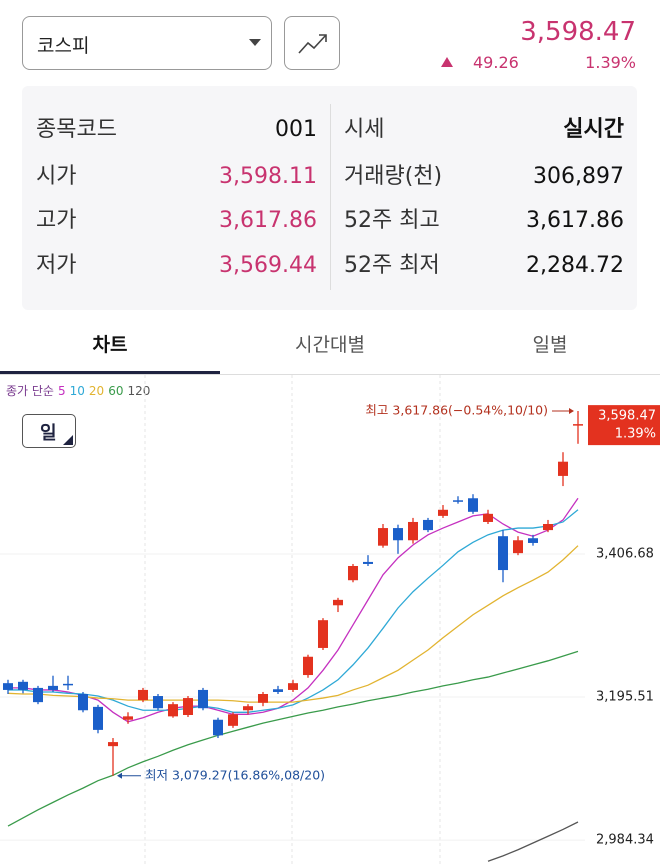  What do you see at coordinates (56, 265) in the screenshot?
I see `info-label: 저가` at bounding box center [56, 265].